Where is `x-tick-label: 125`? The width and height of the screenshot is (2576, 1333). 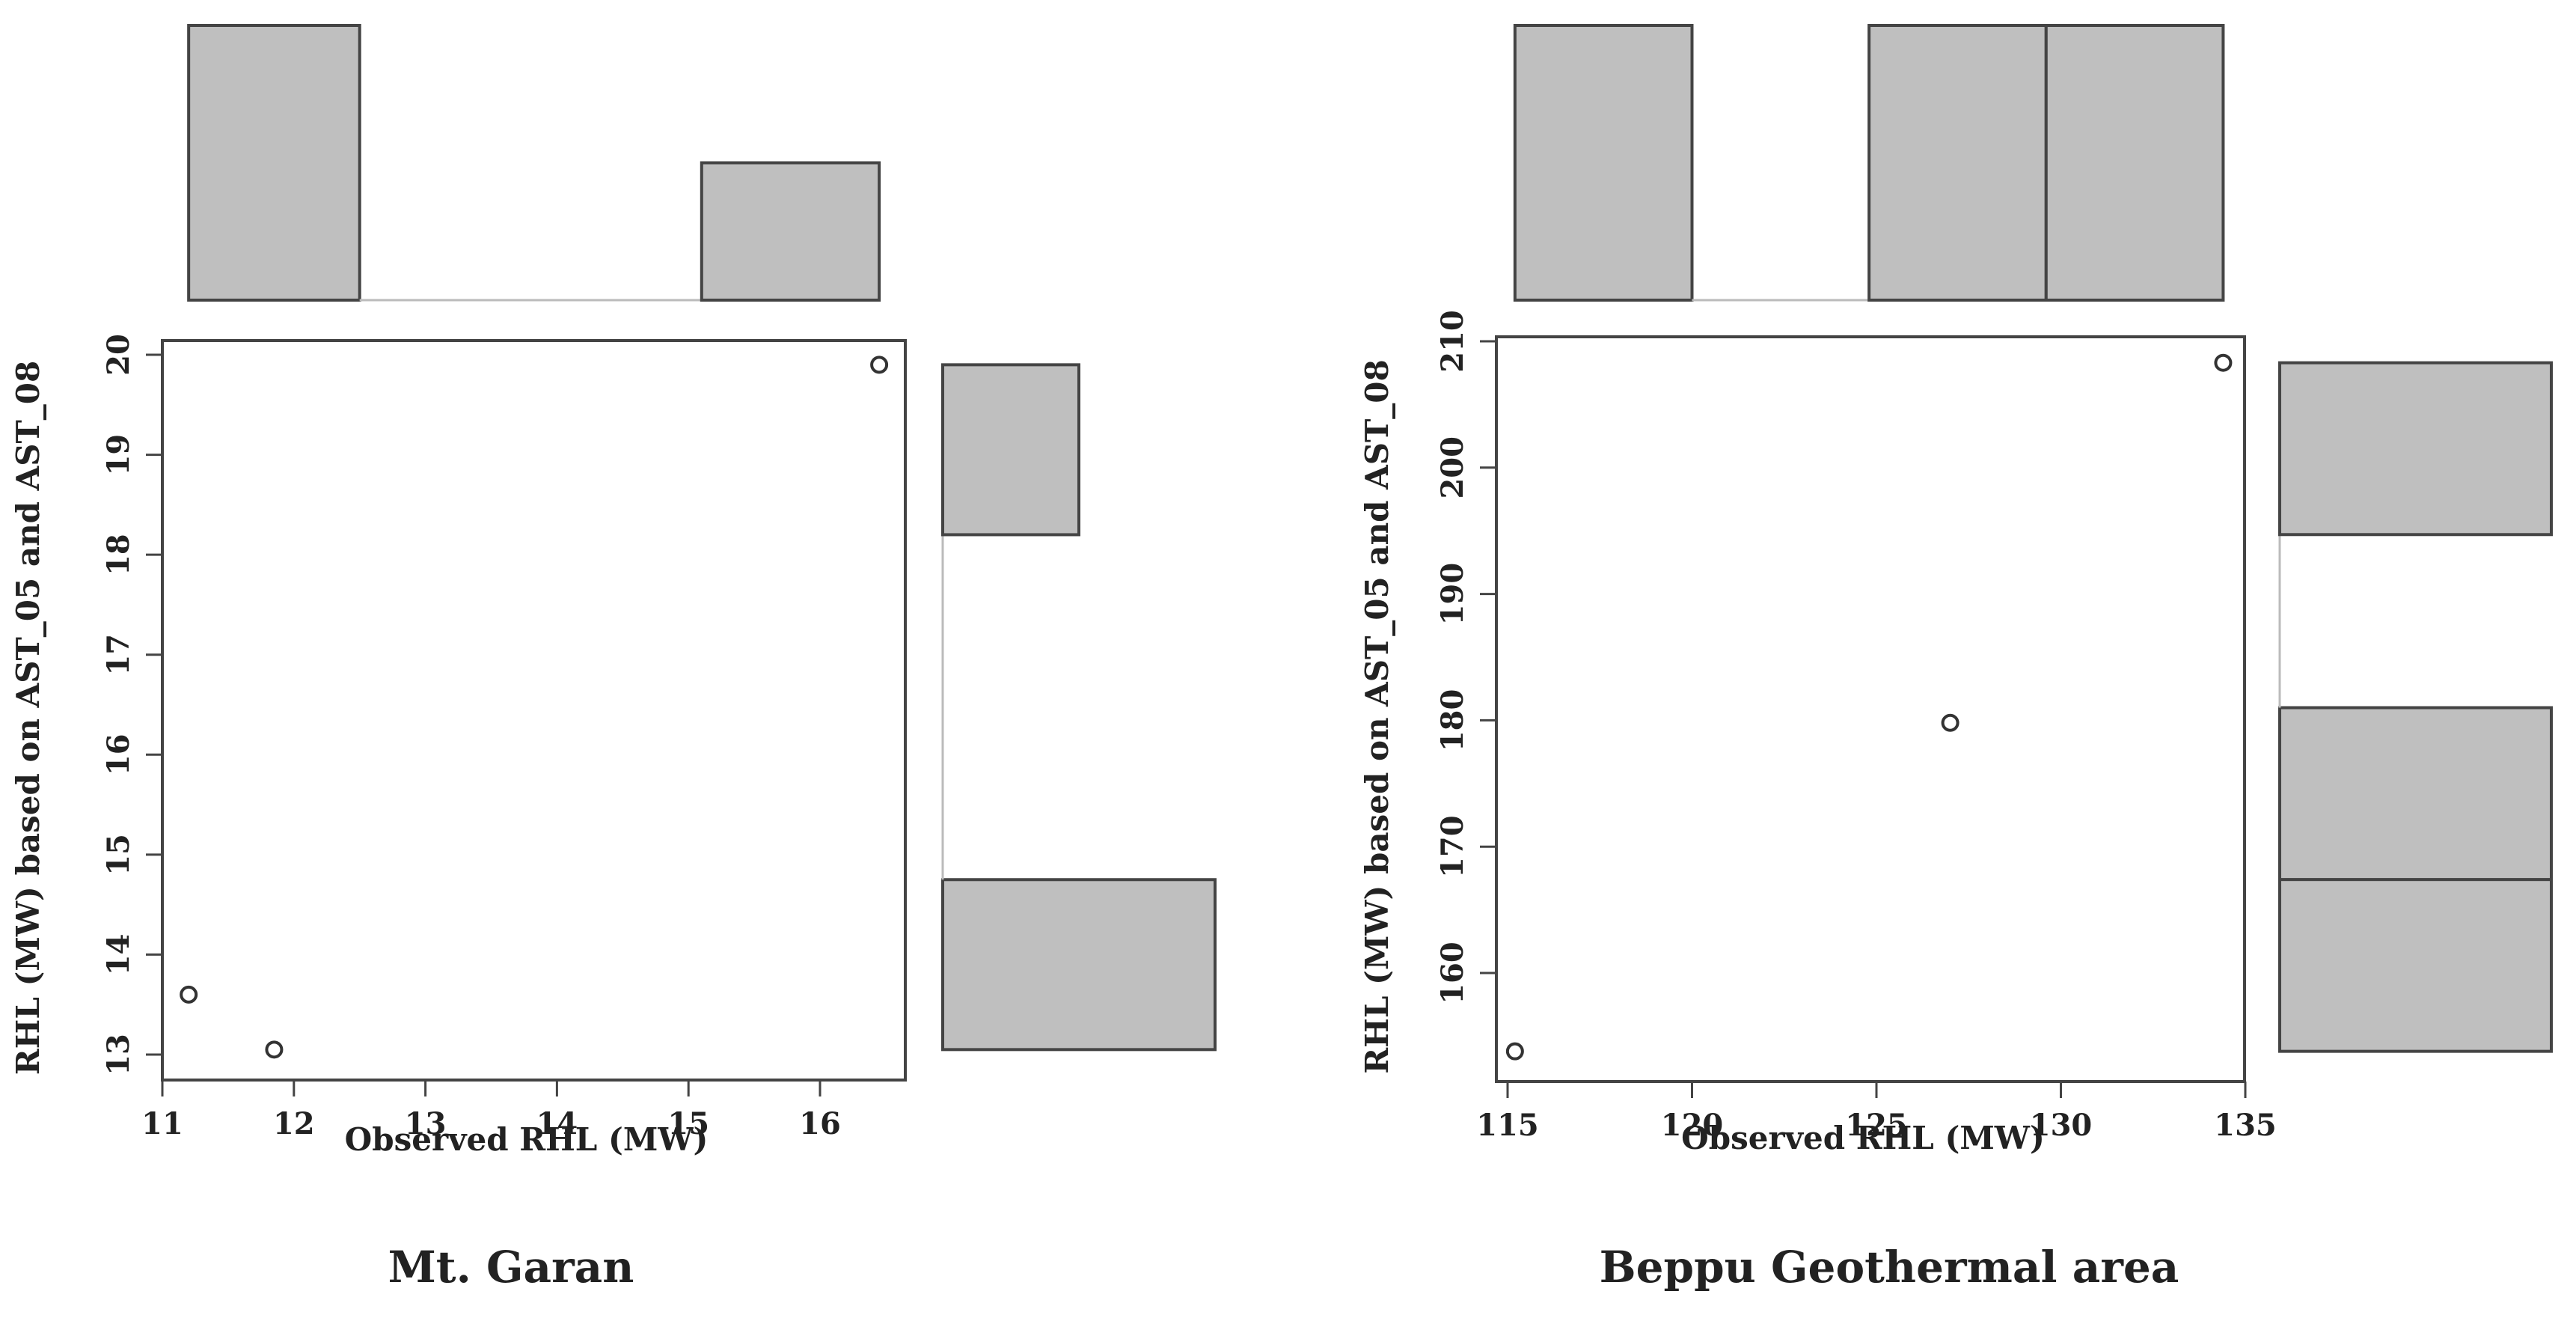 x-tick-label: 125 is located at coordinates (1876, 1125).